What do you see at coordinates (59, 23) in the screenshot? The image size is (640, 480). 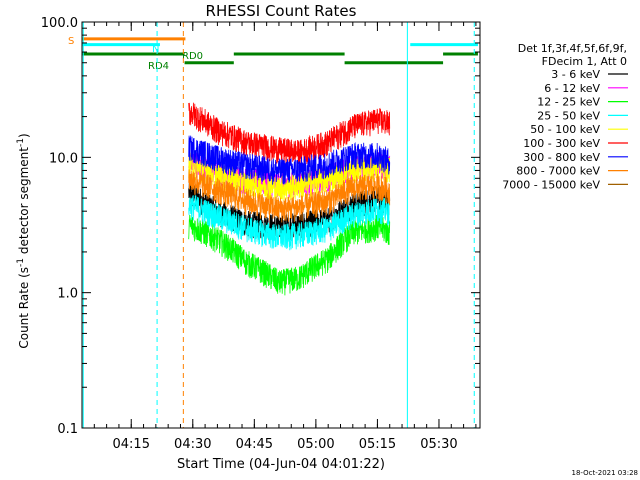 I see `y-tick-label: 100.0` at bounding box center [59, 23].